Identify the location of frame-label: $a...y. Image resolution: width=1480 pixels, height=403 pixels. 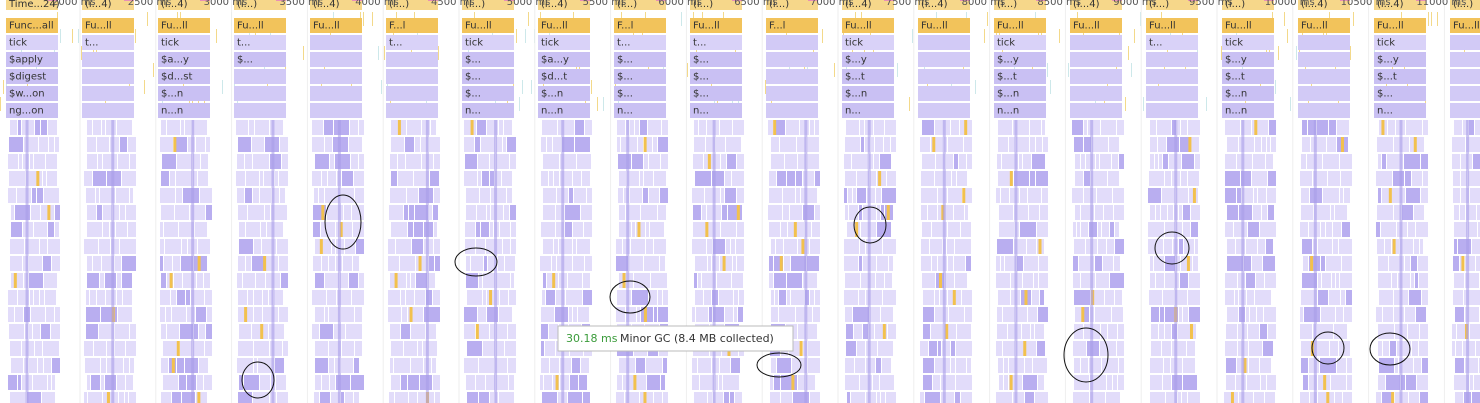
(175, 60).